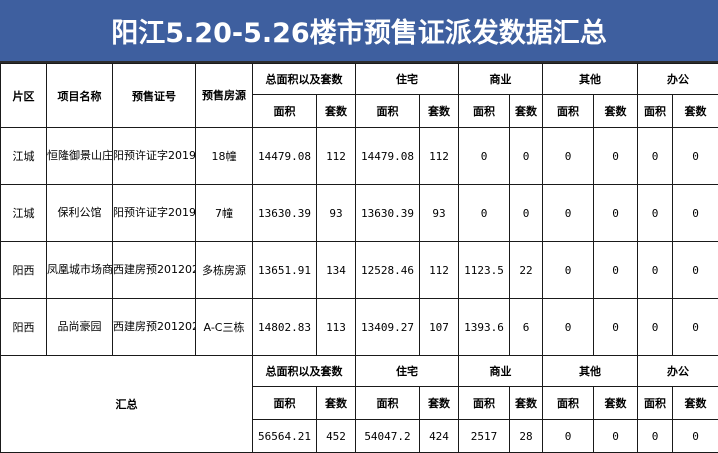 This screenshot has width=718, height=453. I want to click on cell-total-area: 14479.08, so click(285, 156).